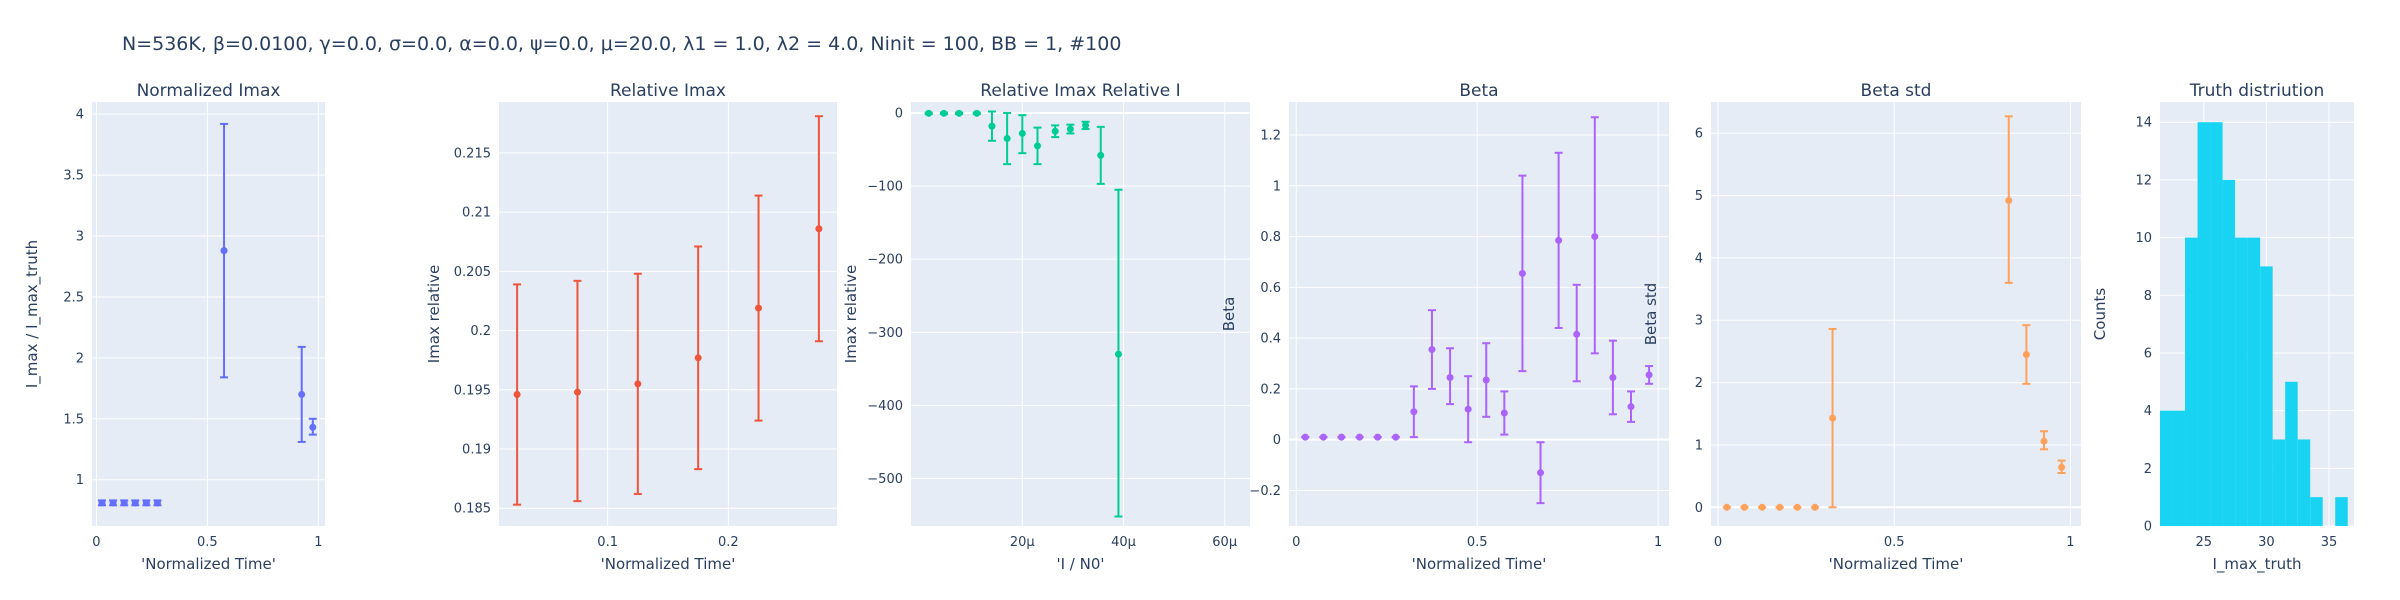 This screenshot has width=2400, height=600. What do you see at coordinates (1270, 136) in the screenshot?
I see `panel-4-y-tick-label: 1.2` at bounding box center [1270, 136].